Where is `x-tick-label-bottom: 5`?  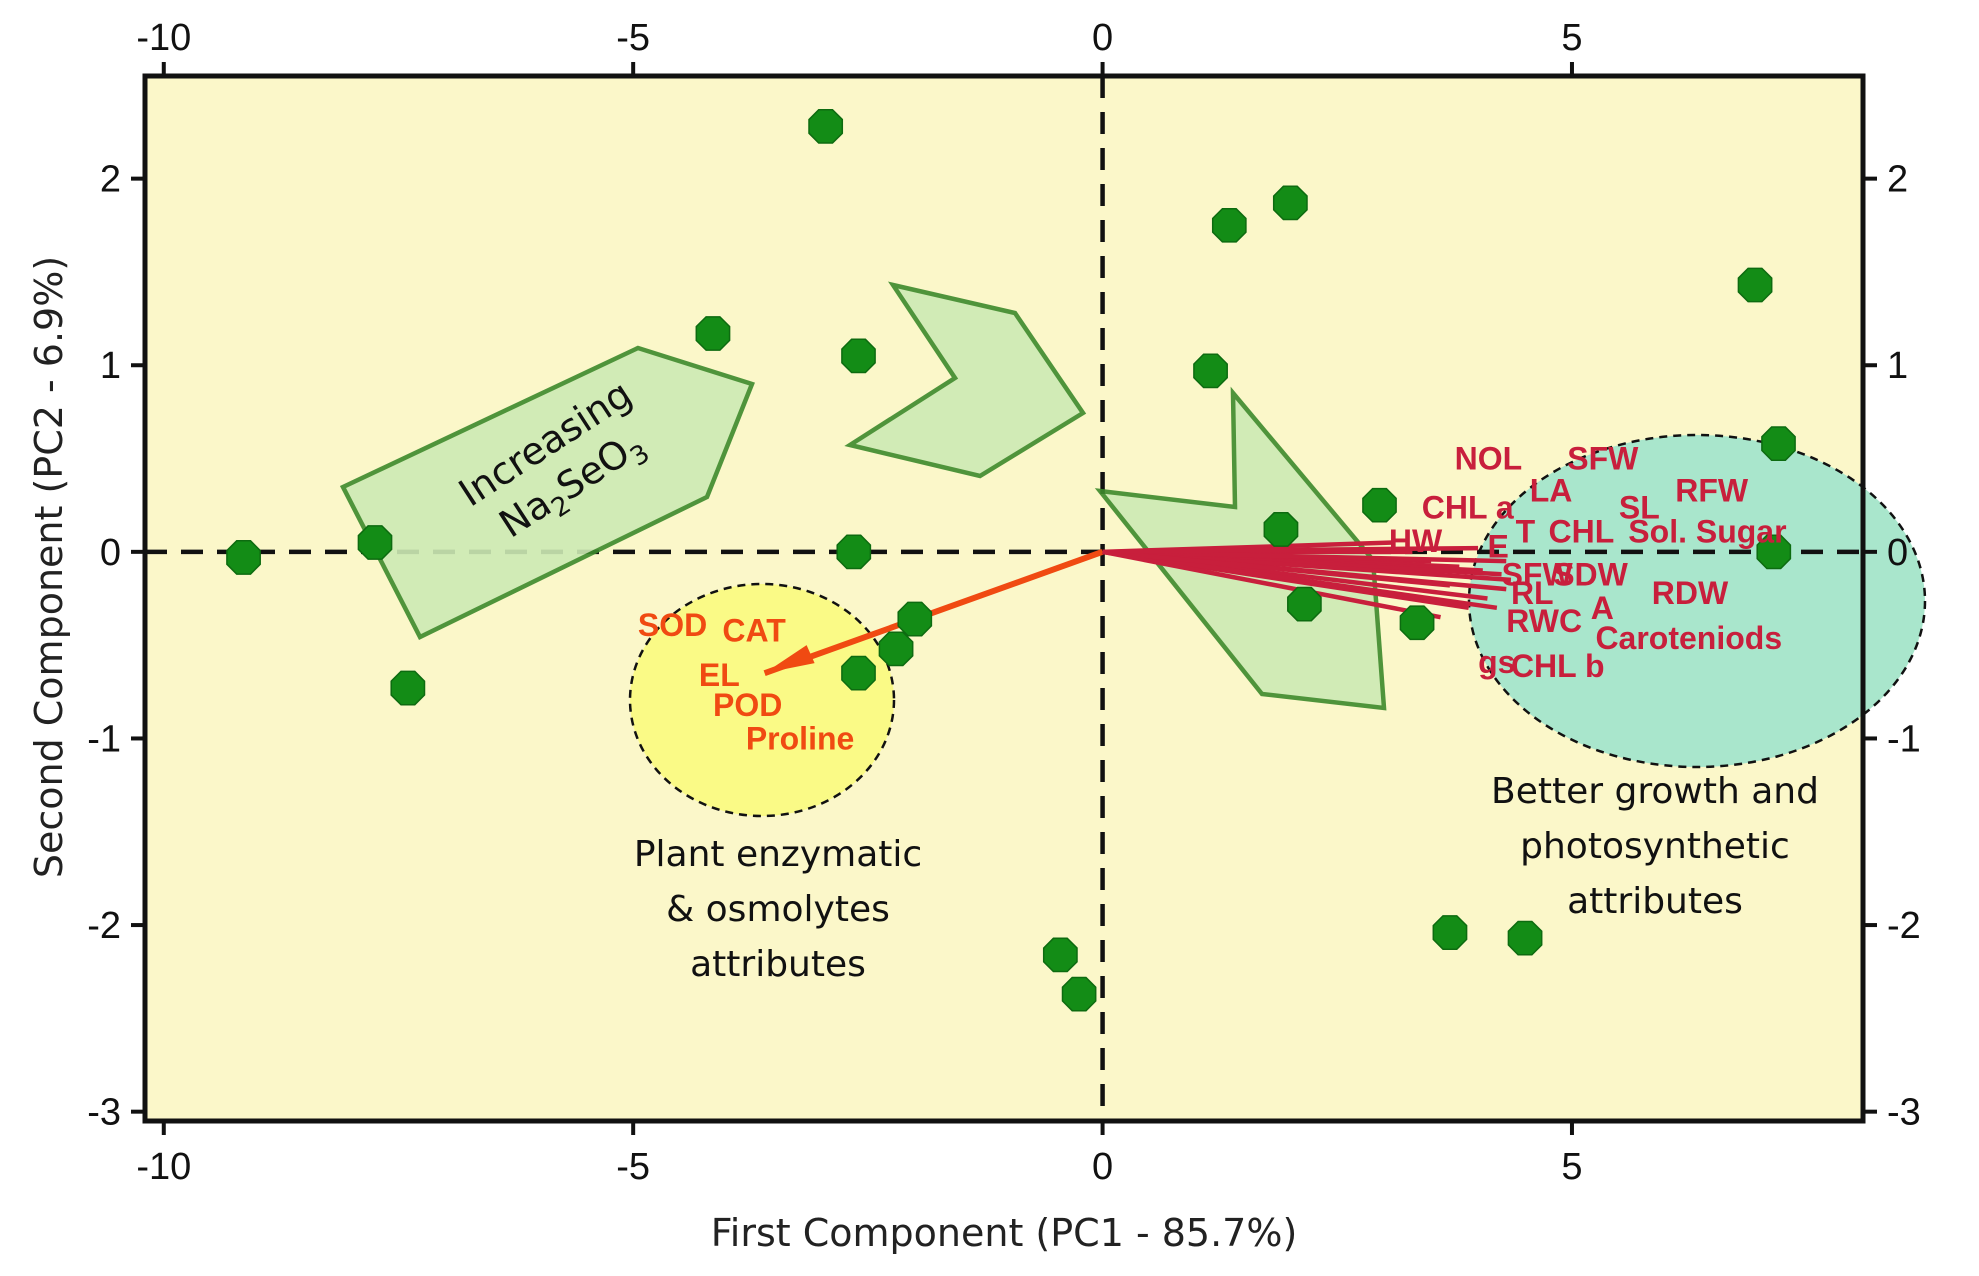 x-tick-label-bottom: 5 is located at coordinates (1571, 1167).